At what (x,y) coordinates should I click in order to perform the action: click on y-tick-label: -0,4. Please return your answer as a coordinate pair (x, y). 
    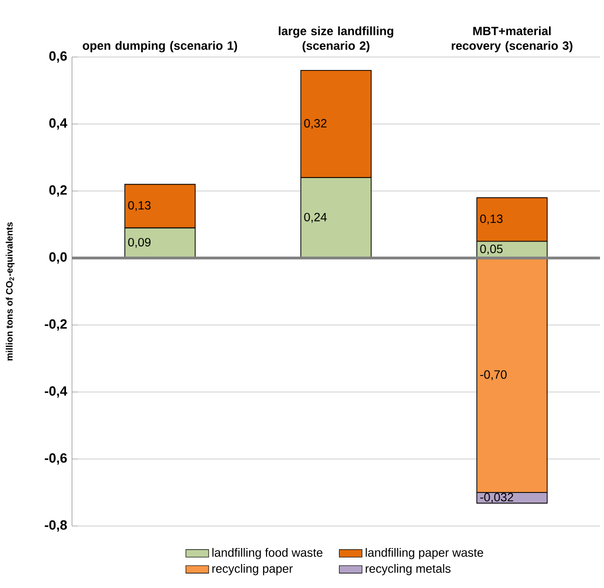
    Looking at the image, I should click on (56, 392).